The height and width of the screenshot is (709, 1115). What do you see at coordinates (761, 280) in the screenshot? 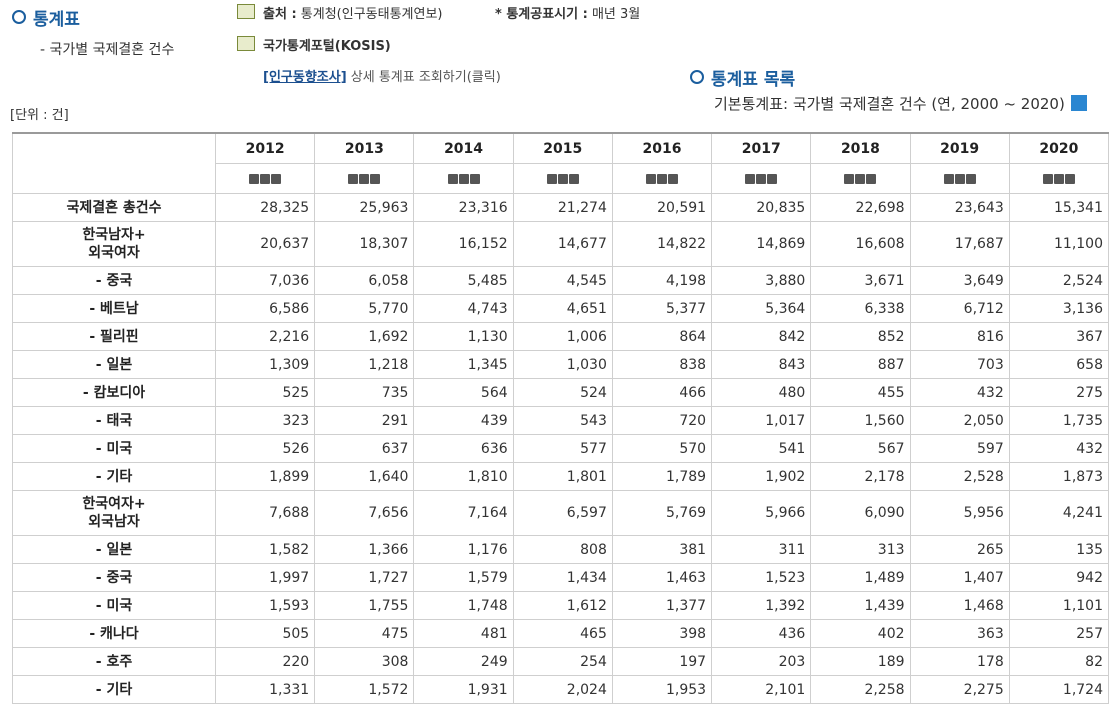
I see `cell: 3,880` at bounding box center [761, 280].